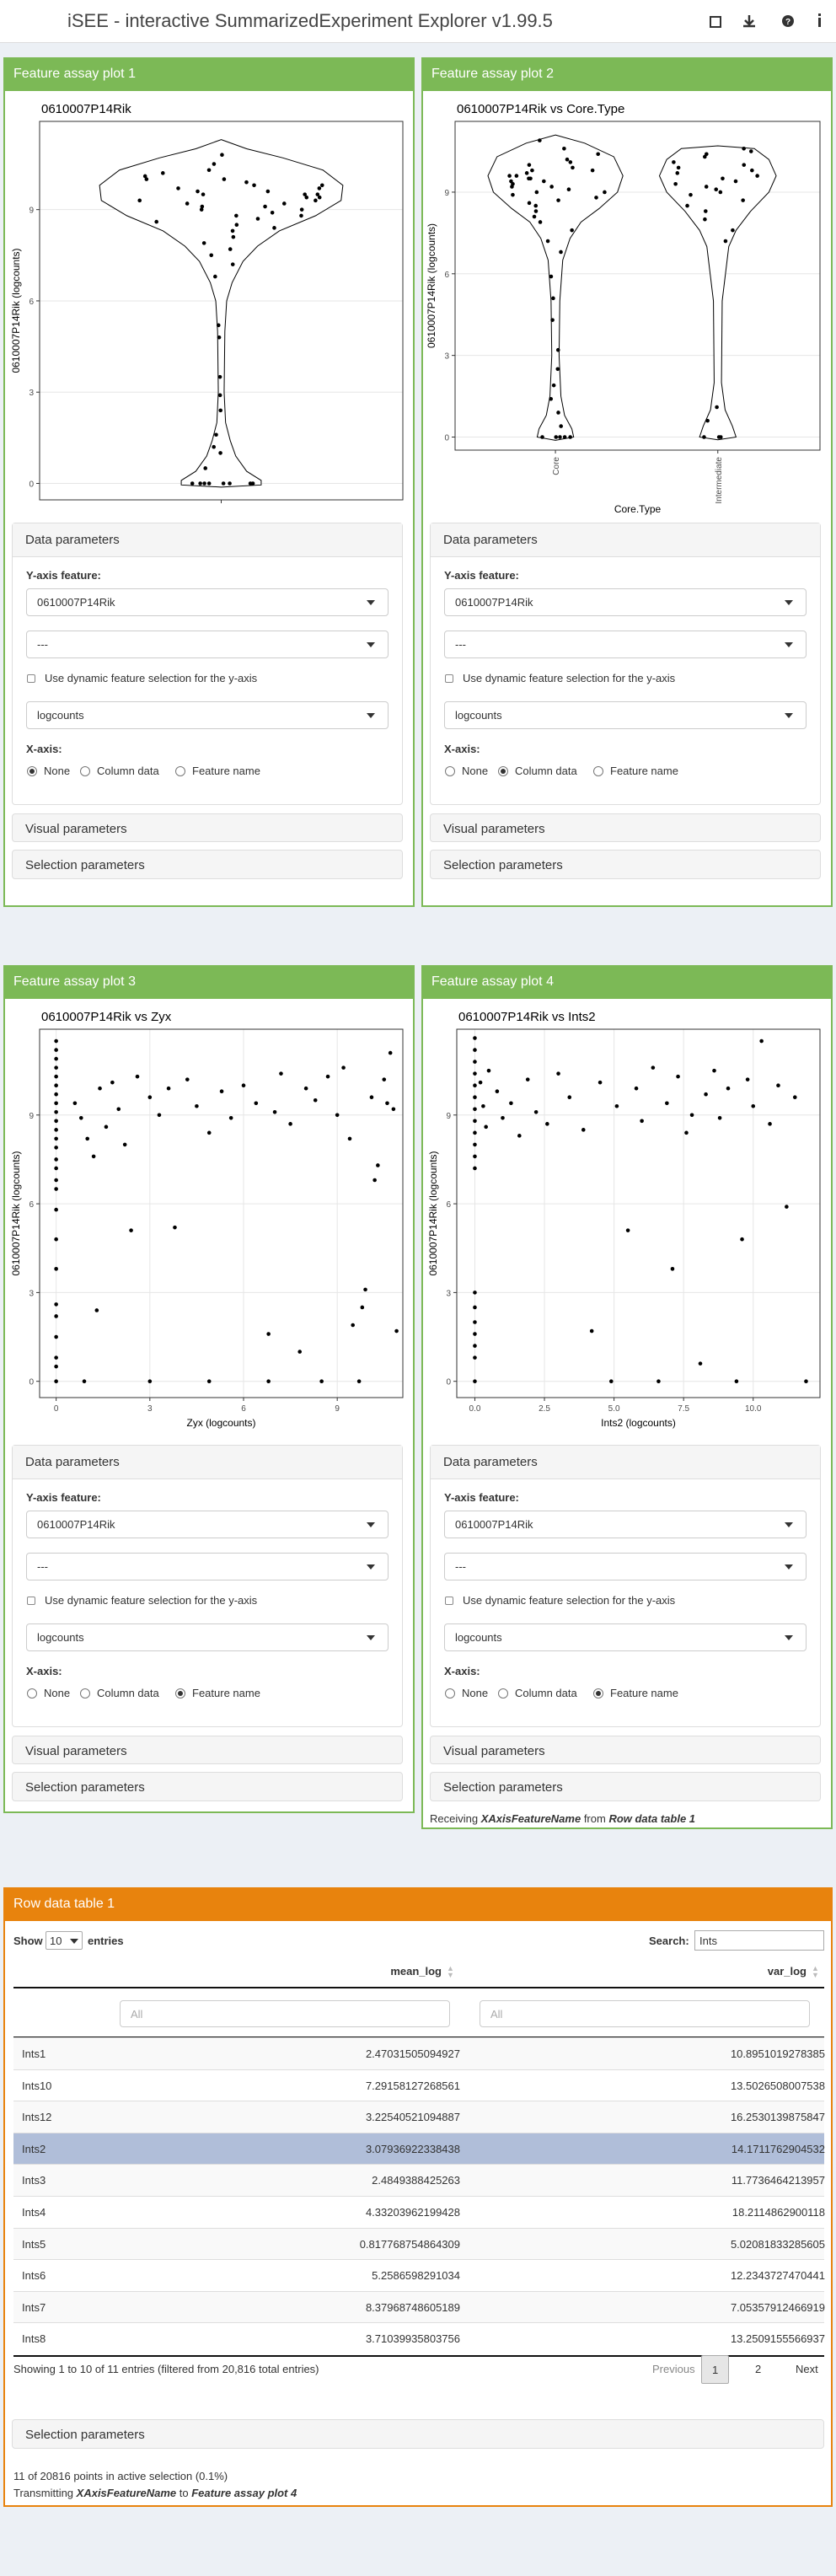  Describe the element at coordinates (409, 2244) in the screenshot. I see `table-cell: 0.817768754864309` at that location.